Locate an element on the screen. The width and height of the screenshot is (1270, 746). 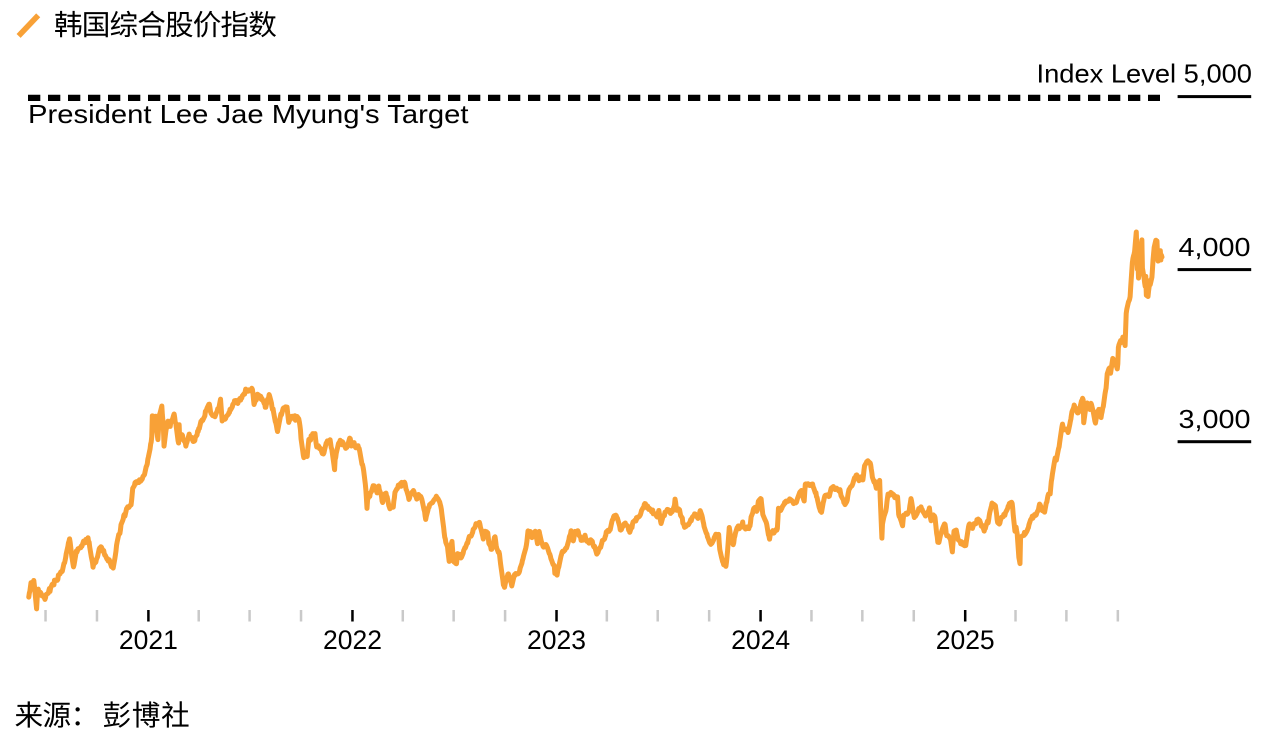
svg-text: 2022 is located at coordinates (352, 640).